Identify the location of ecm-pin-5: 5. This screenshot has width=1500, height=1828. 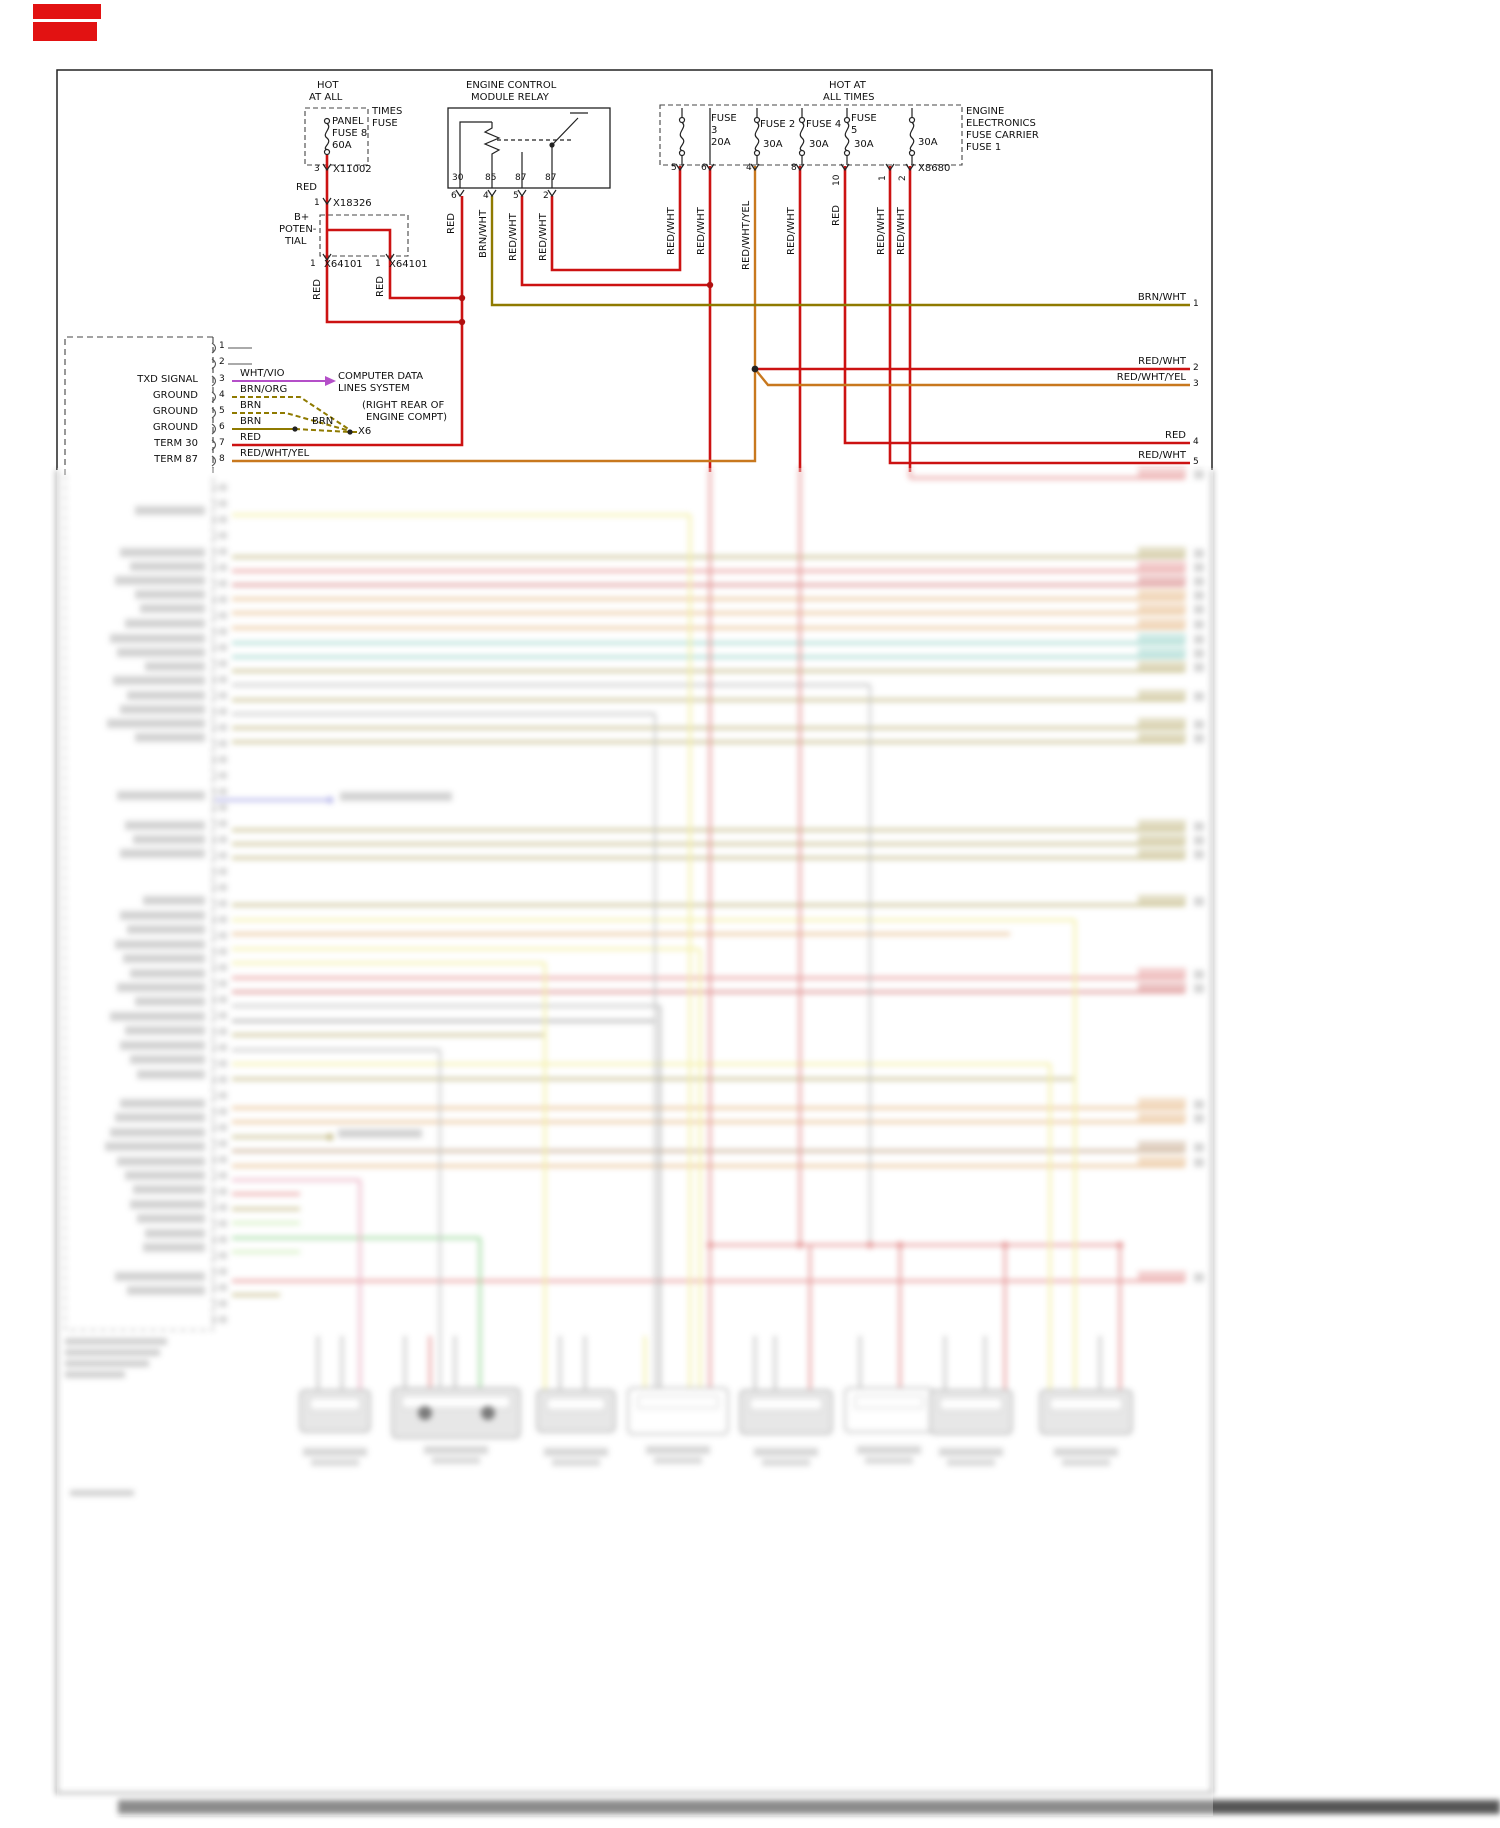
(222, 411).